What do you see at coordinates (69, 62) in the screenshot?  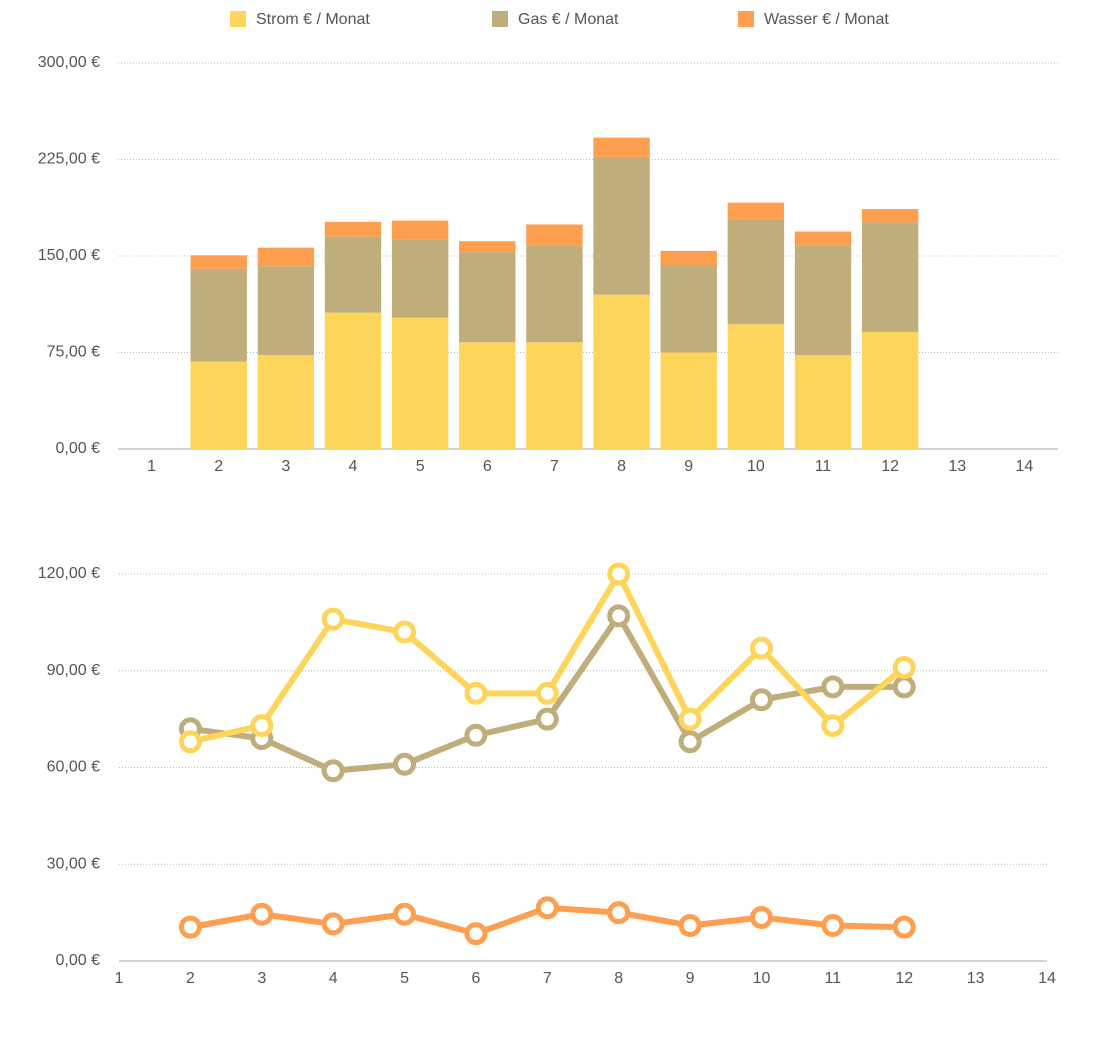 I see `y-tick-label: 300,00 €` at bounding box center [69, 62].